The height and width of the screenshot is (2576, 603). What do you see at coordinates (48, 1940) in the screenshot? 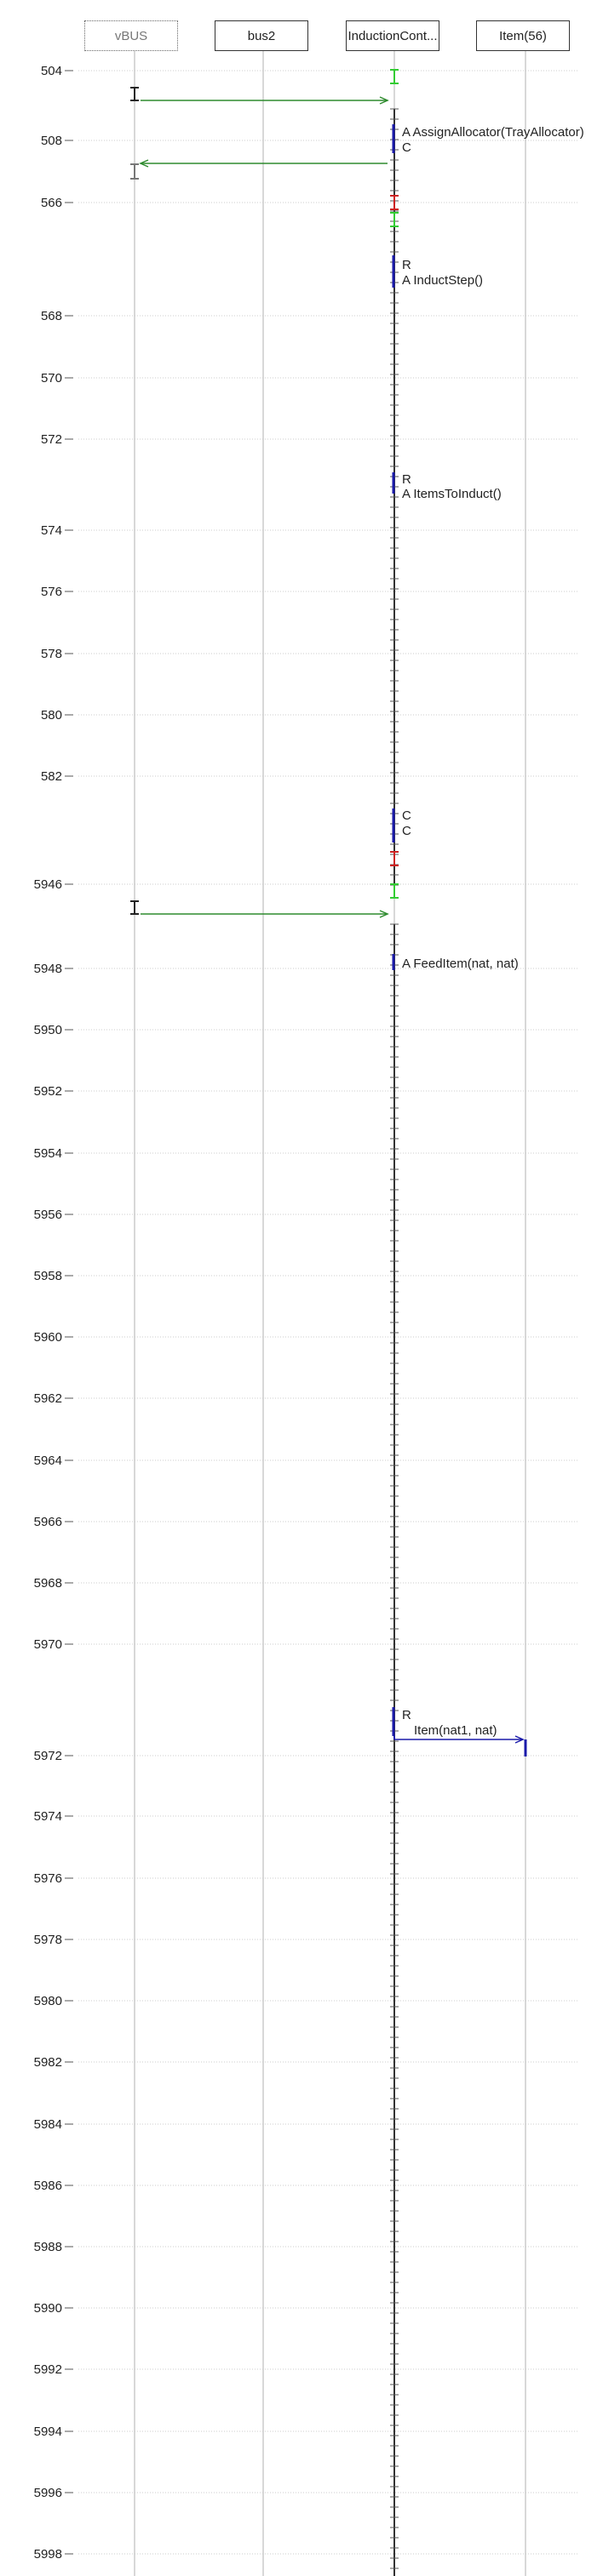
I see `time-tick-label: 5978` at bounding box center [48, 1940].